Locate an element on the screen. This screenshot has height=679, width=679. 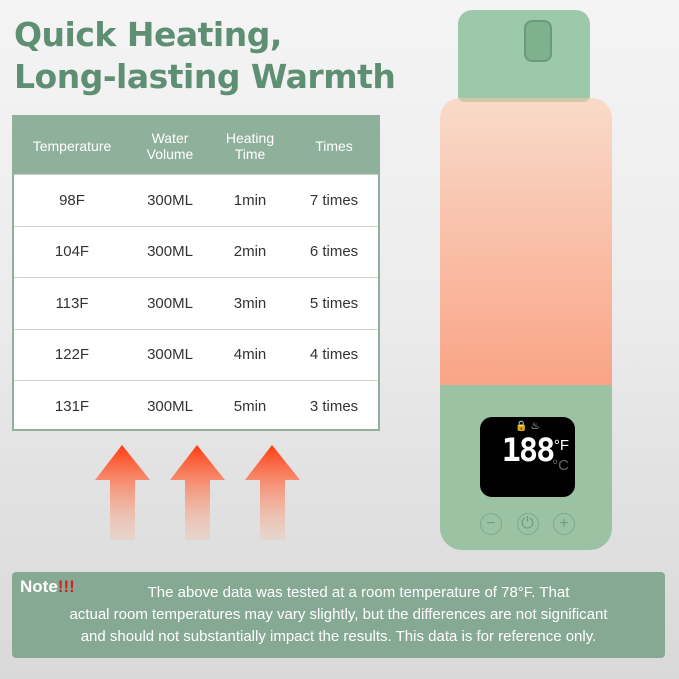
table-cell: 131F is located at coordinates (72, 406).